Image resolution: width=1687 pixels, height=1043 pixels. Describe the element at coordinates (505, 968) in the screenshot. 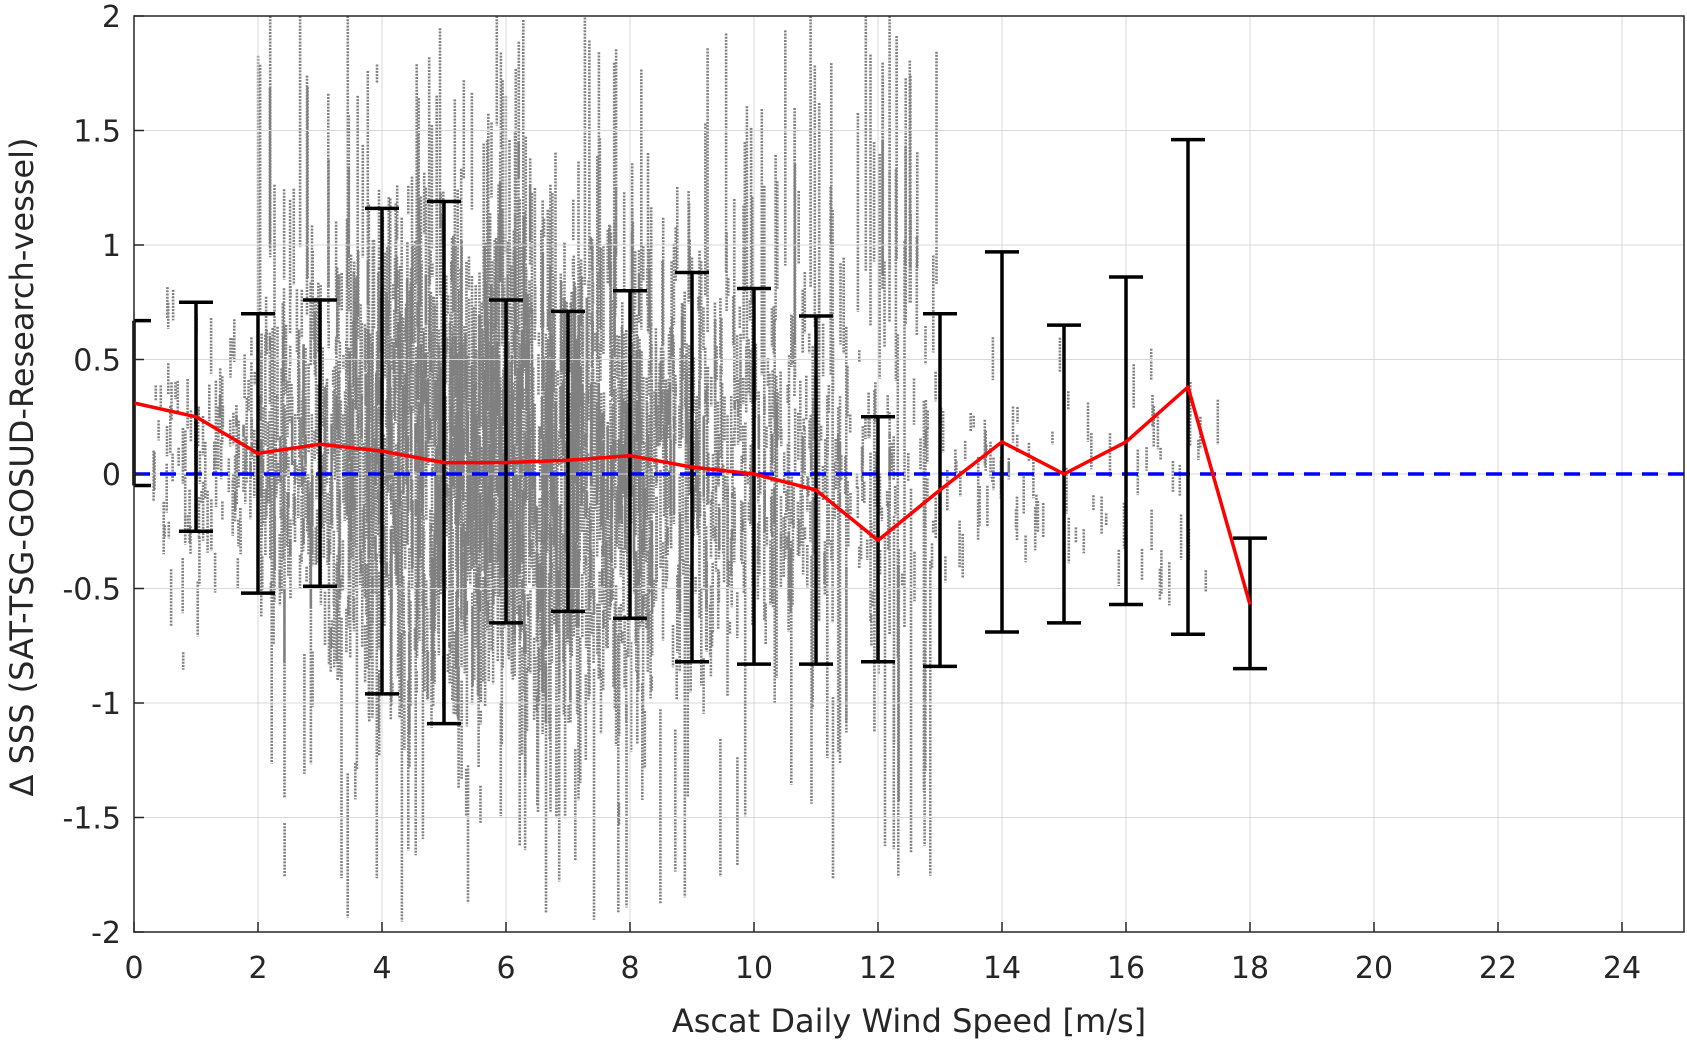

I see `x-tick-label: 6` at that location.